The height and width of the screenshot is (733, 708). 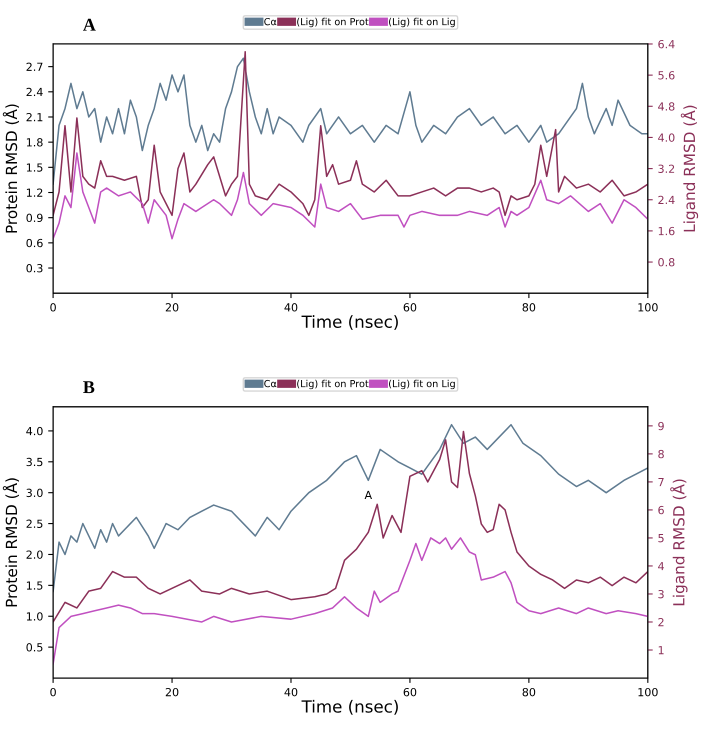 I want to click on y-tick-label: 2.5, so click(x=34, y=524).